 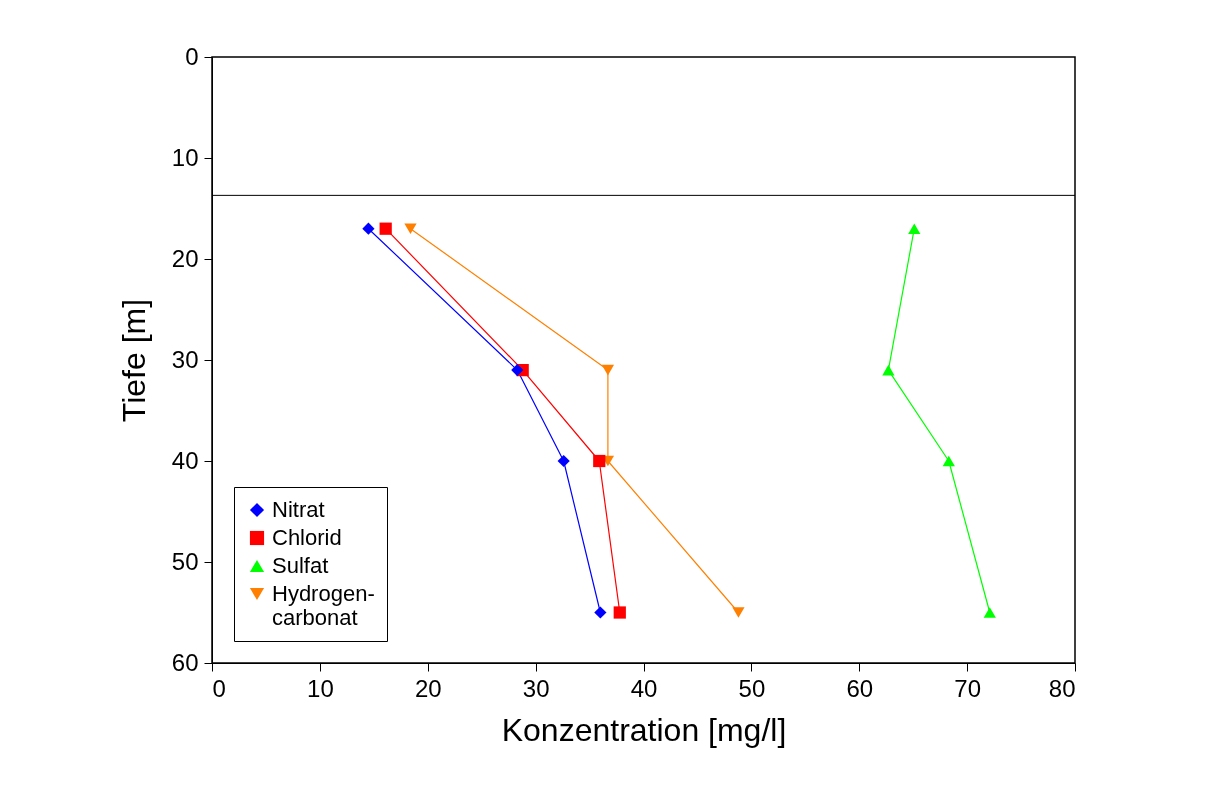 I want to click on y-tick-label: 10, so click(x=185, y=157).